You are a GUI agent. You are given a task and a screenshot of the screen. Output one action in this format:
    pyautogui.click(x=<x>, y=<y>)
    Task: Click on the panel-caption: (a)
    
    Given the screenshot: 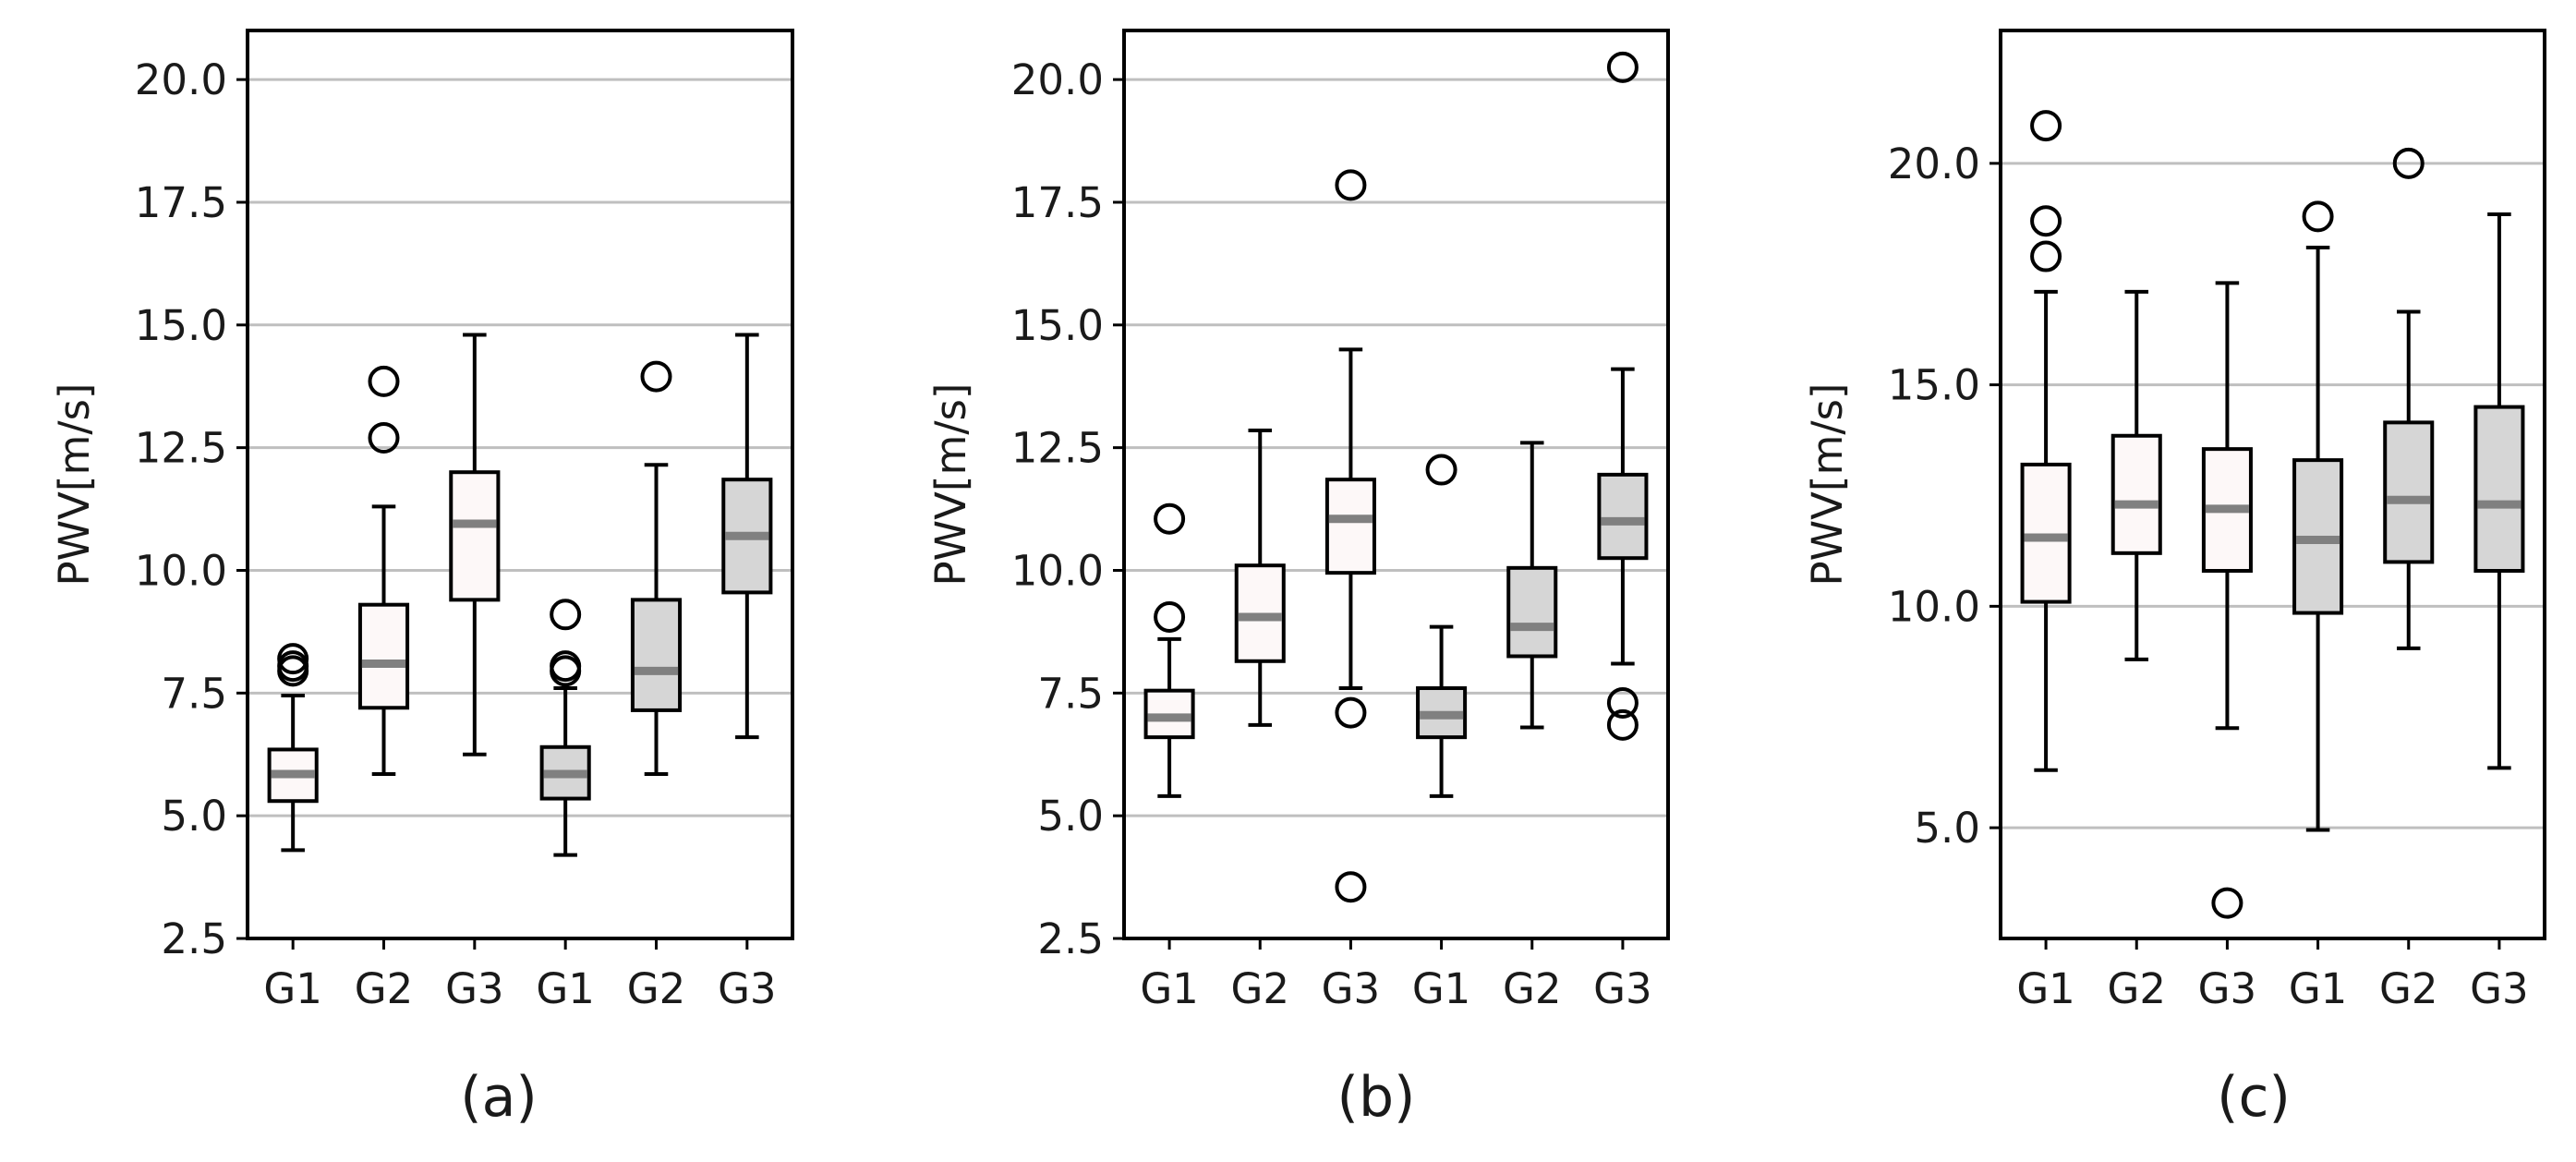 What is the action you would take?
    pyautogui.click(x=499, y=1097)
    